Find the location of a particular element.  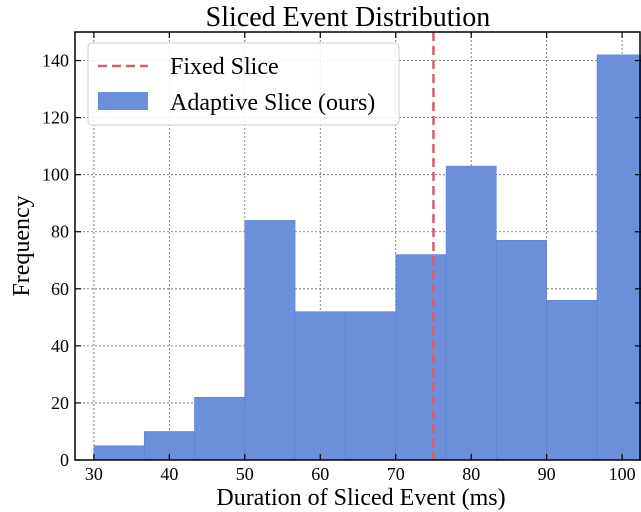

y-tick-label: 0 is located at coordinates (64, 460).